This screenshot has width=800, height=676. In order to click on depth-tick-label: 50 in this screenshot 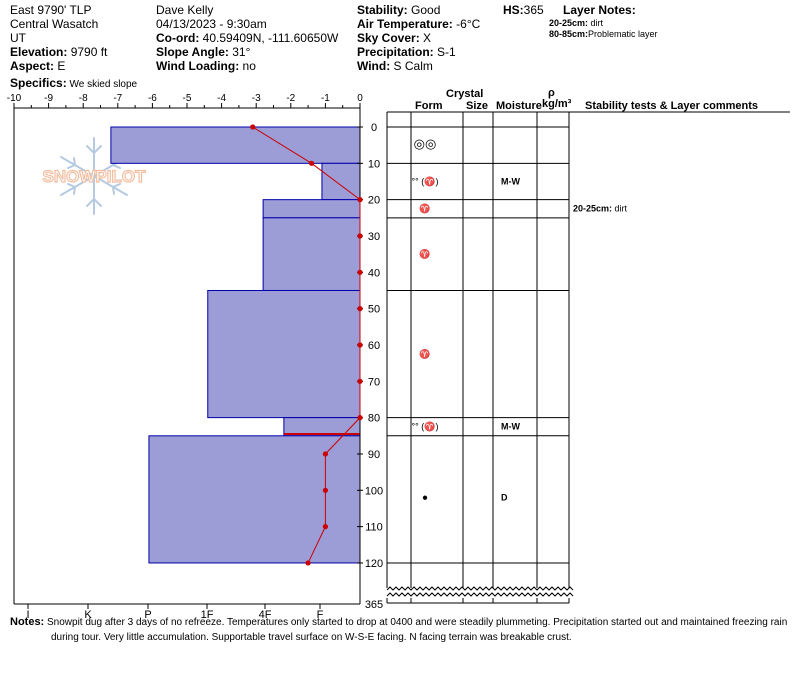, I will do `click(374, 310)`.